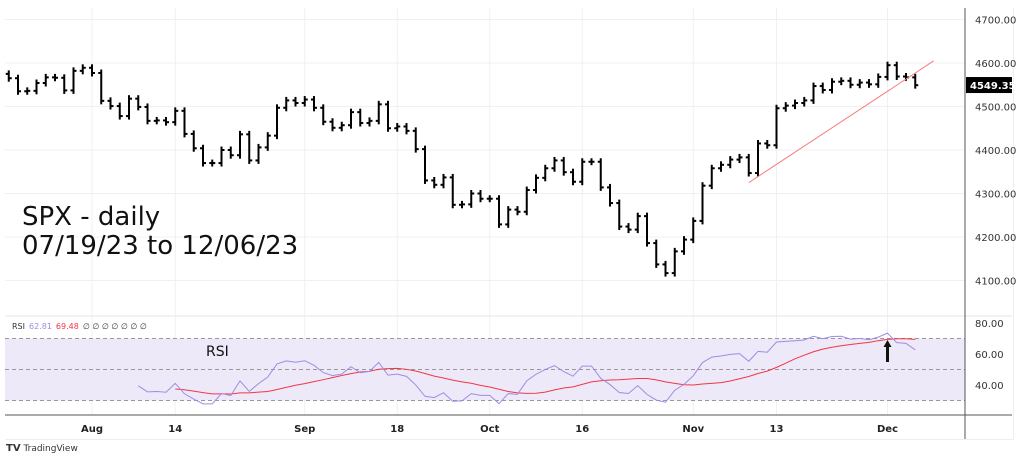 This screenshot has height=464, width=1024. I want to click on date-tick-label: Oct, so click(489, 429).